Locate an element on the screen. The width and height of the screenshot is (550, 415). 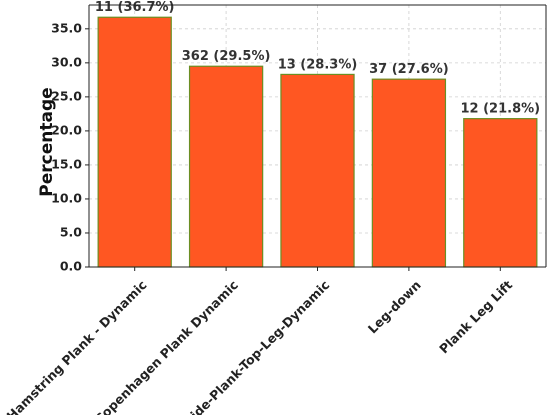
bar-data-label: 13 (28.3%) is located at coordinates (318, 64).